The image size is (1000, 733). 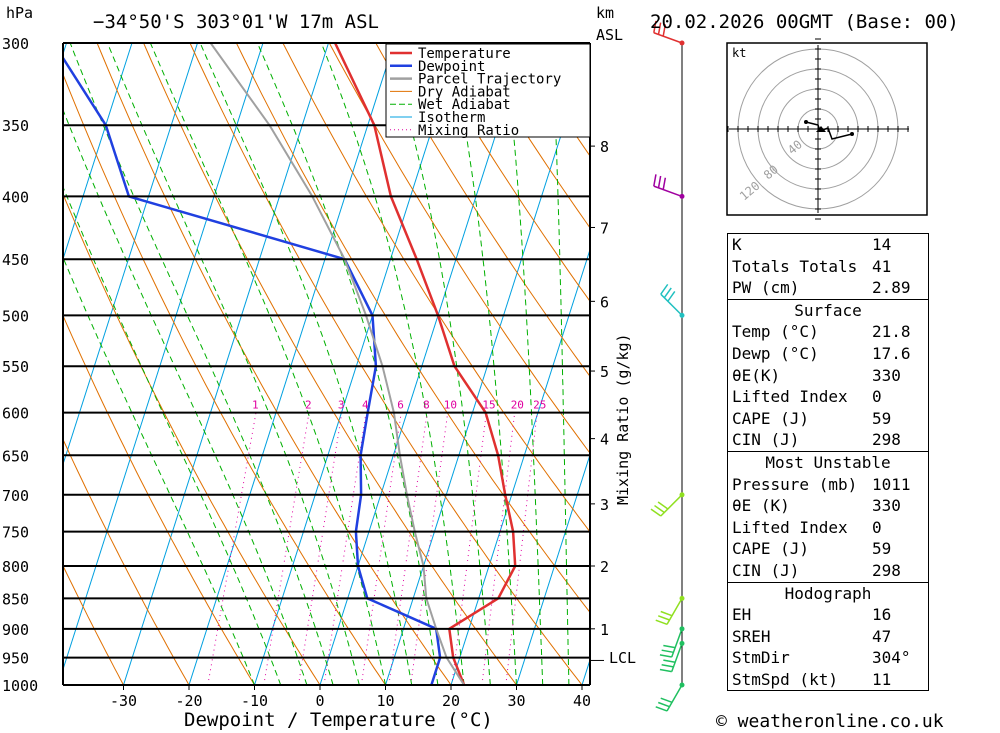 I want to click on mu-label: Lifted Index, so click(x=790, y=527).